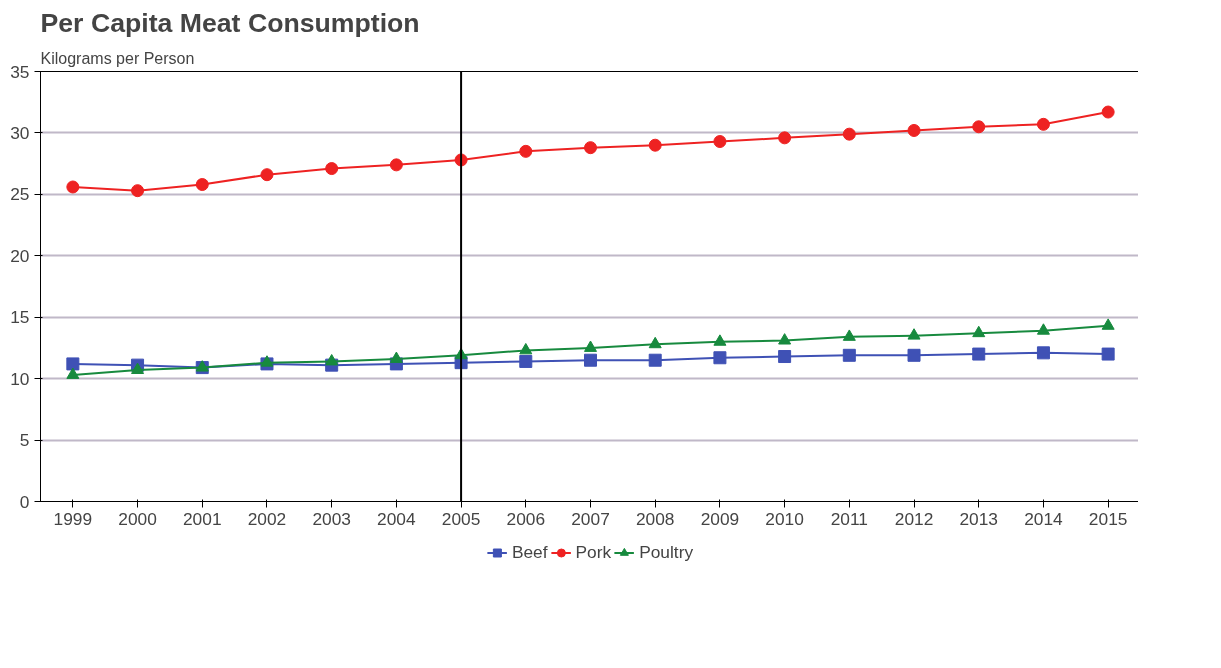 The width and height of the screenshot is (1221, 668). Describe the element at coordinates (202, 518) in the screenshot. I see `x-tick-label: 2001` at that location.